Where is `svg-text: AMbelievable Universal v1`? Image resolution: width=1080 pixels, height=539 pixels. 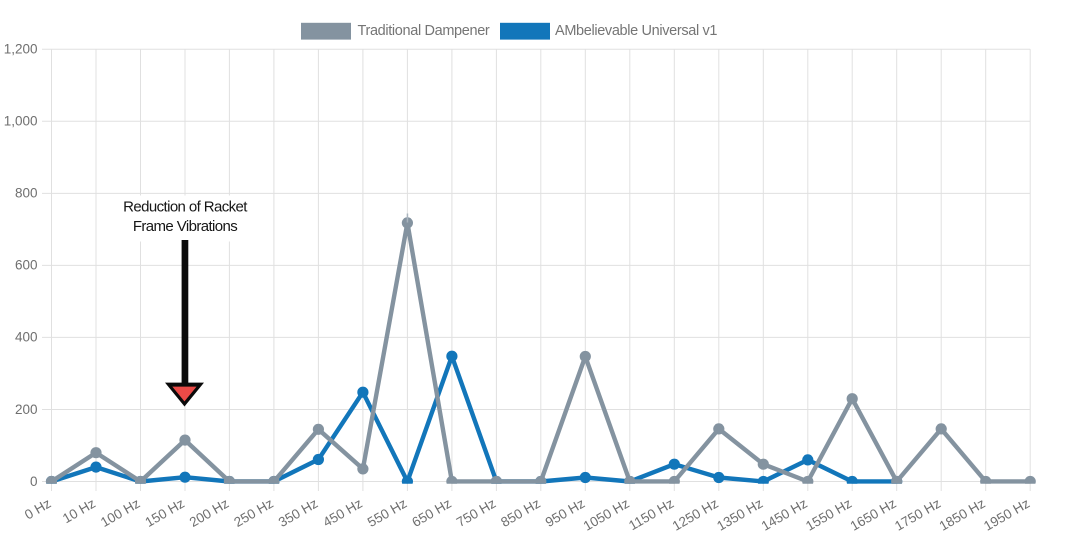 svg-text: AMbelievable Universal v1 is located at coordinates (636, 31).